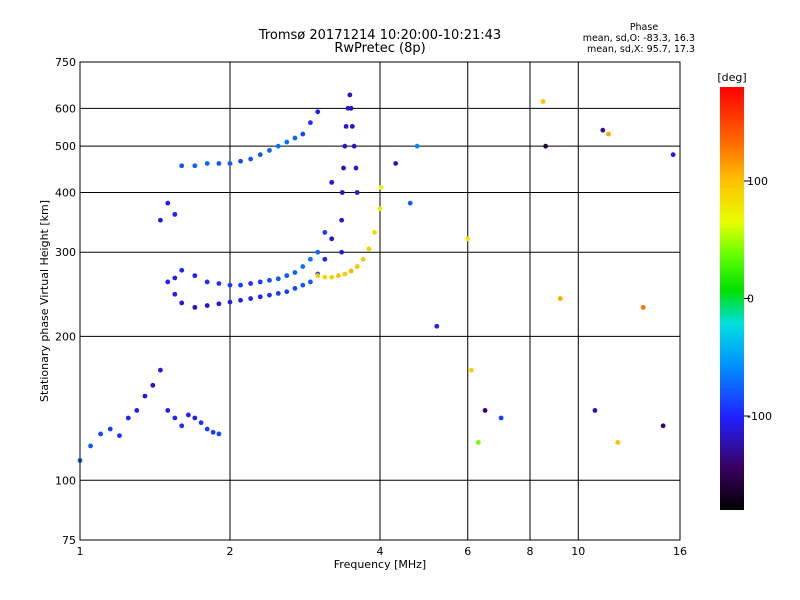 The image size is (800, 600). I want to click on y-tick-label: 75, so click(69, 540).